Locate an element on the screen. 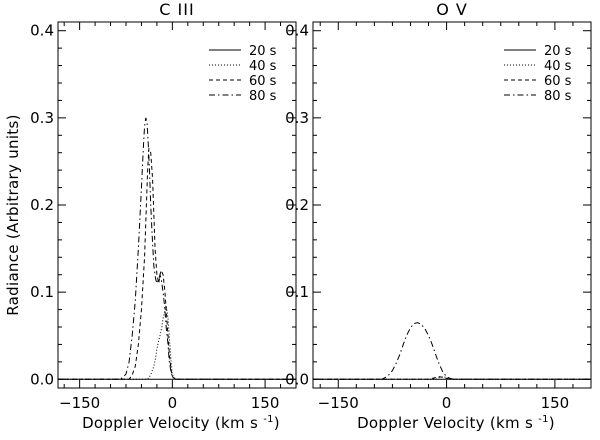 The image size is (600, 440). chart-title: O V is located at coordinates (452, 9).